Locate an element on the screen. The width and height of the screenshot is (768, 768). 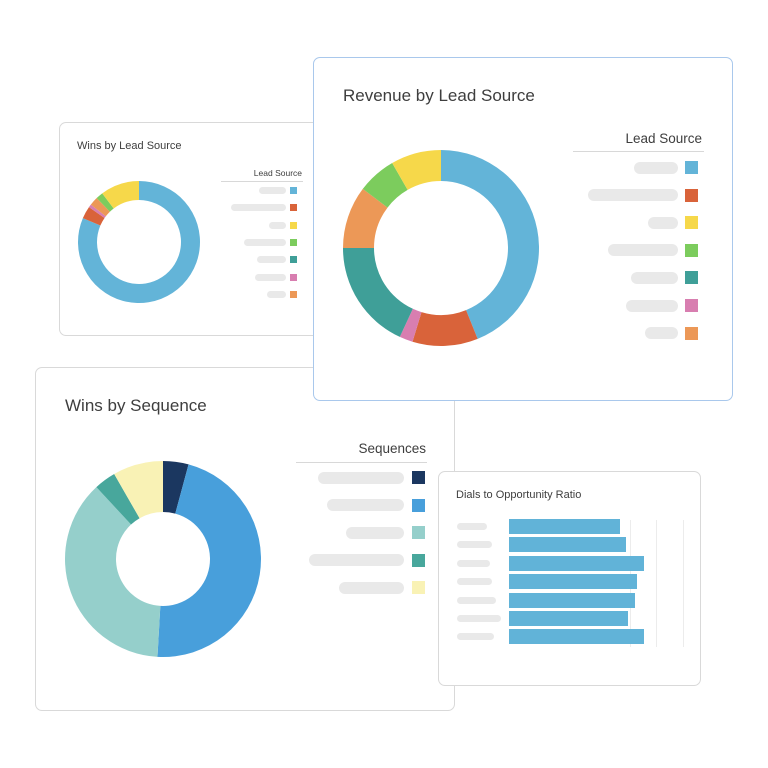
wins-lead-source-donut is located at coordinates (138, 242).